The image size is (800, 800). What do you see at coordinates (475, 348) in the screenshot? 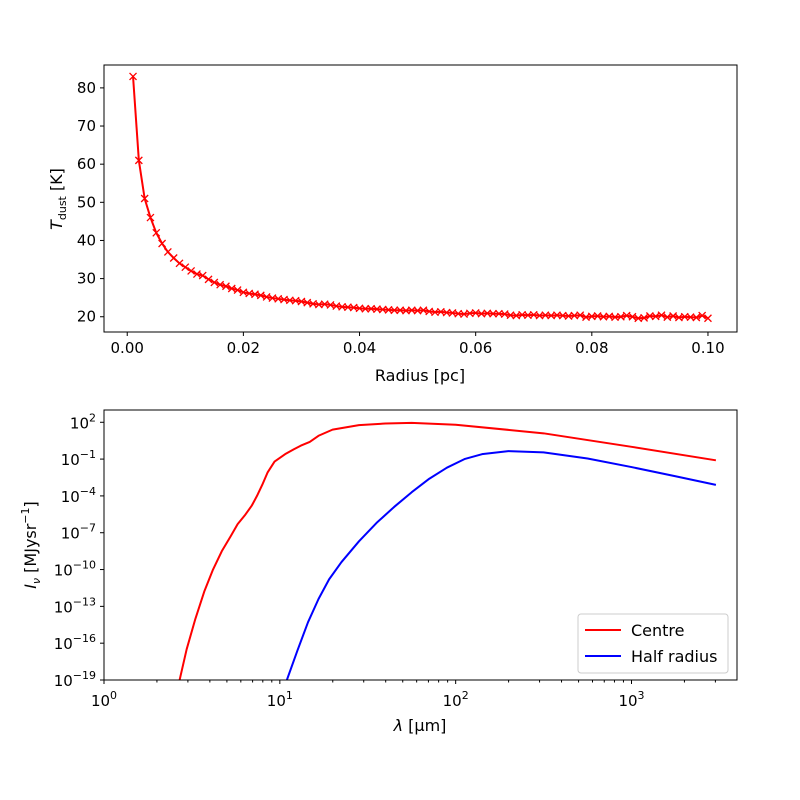
I see `temperature-x-tick-label: 0.06` at bounding box center [475, 348].